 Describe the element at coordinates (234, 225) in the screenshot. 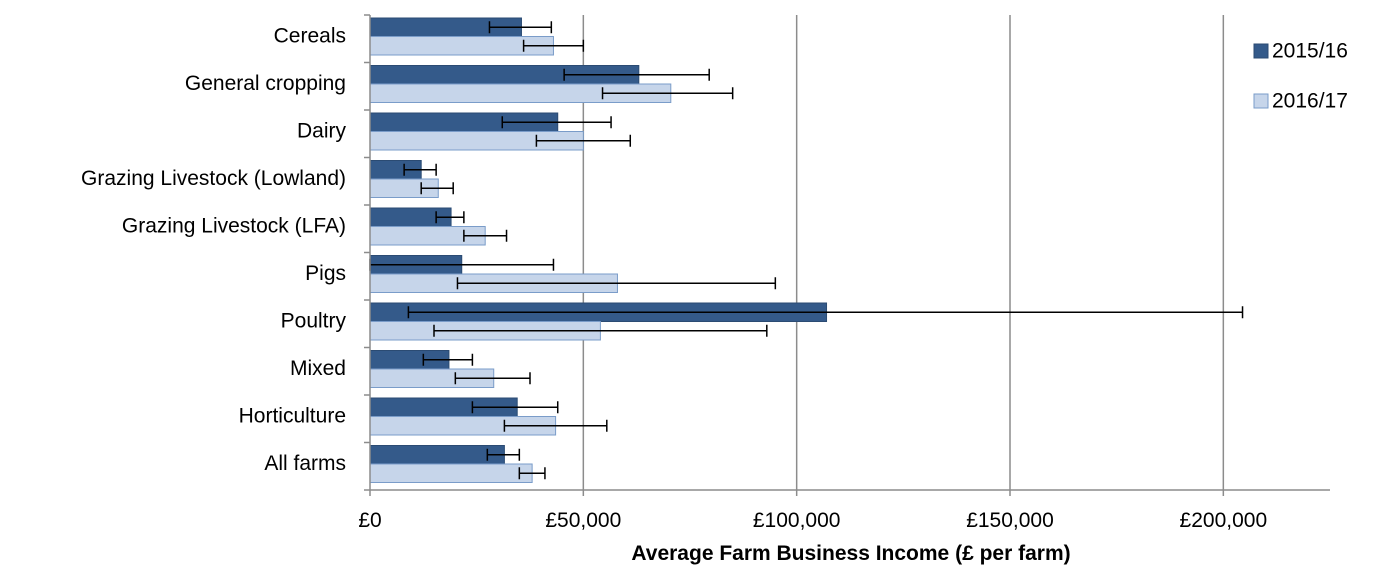

I see `category-label-4: Grazing Livestock (LFA)` at that location.